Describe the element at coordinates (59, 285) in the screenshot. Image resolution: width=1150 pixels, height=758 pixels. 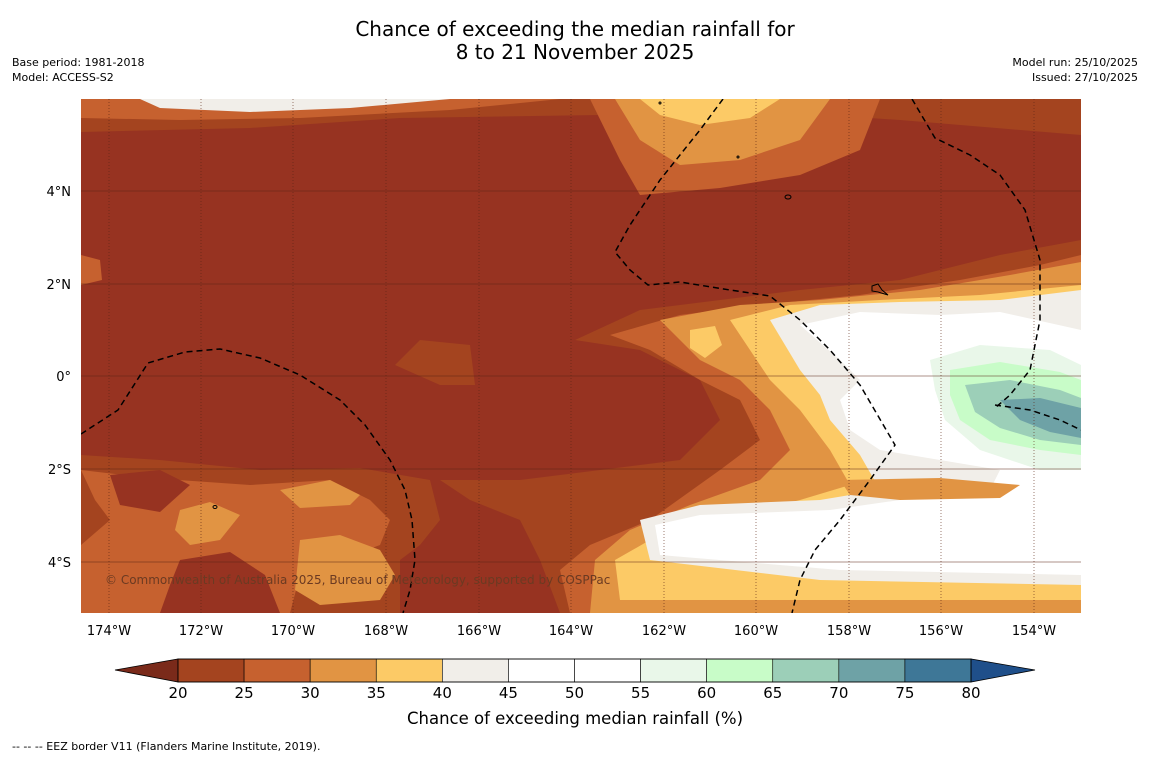
I see `lat-label: 2°N` at that location.